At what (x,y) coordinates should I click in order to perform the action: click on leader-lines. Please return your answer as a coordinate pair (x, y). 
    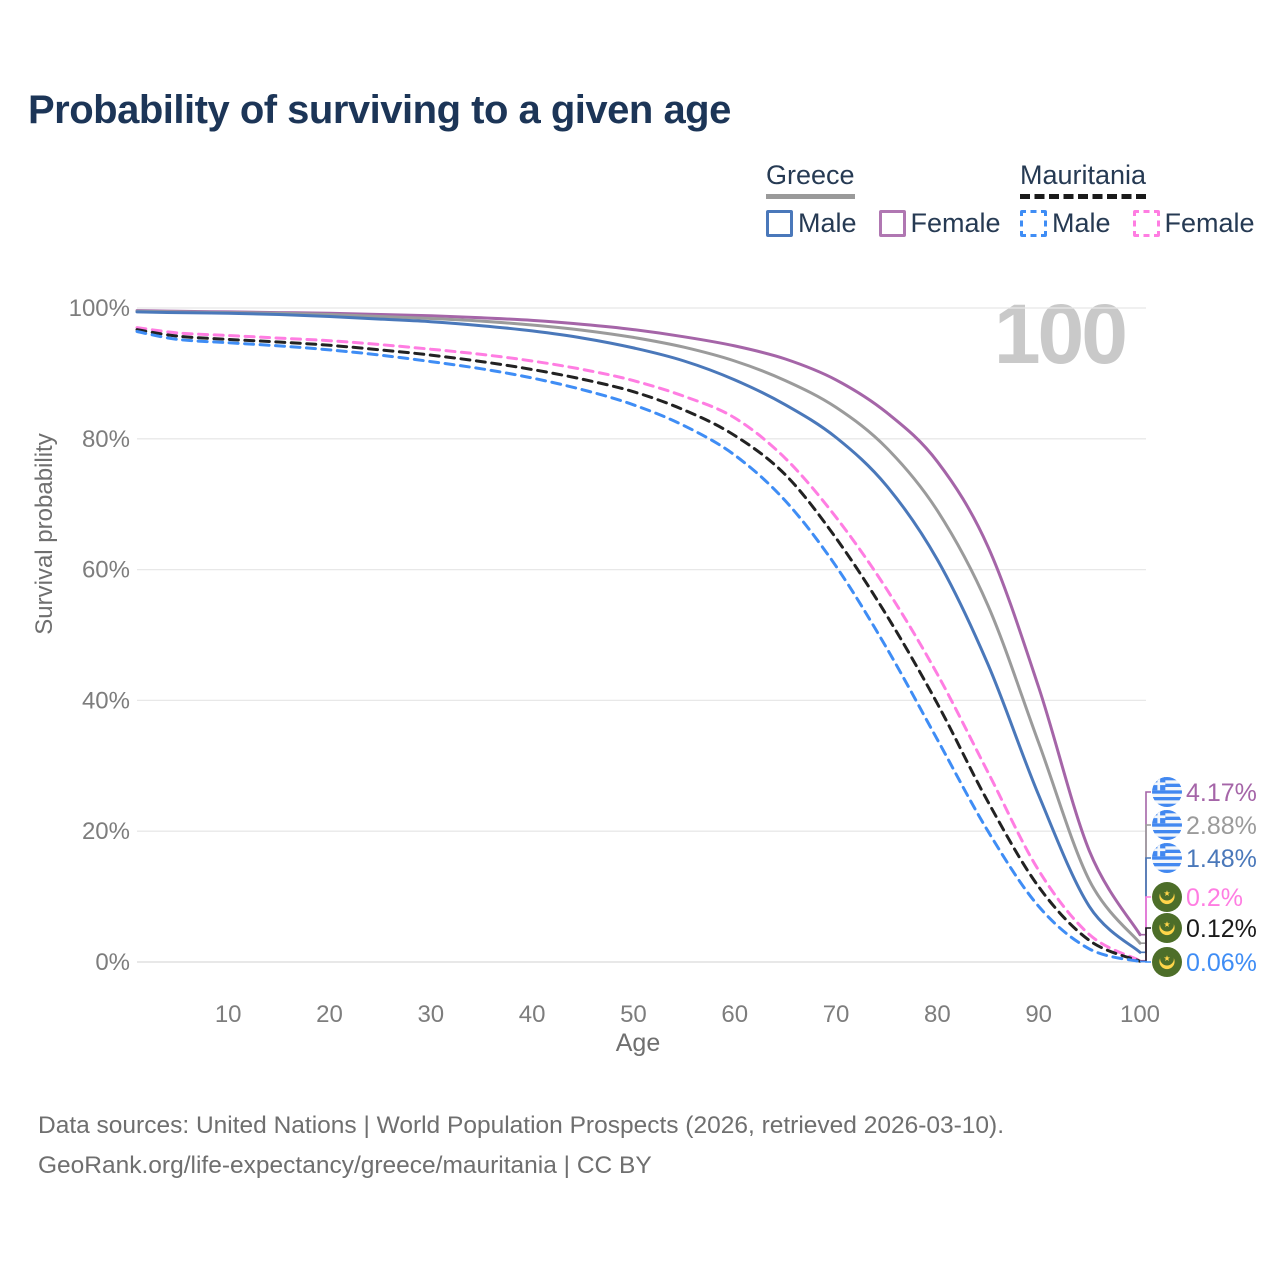
    Looking at the image, I should click on (1145, 877).